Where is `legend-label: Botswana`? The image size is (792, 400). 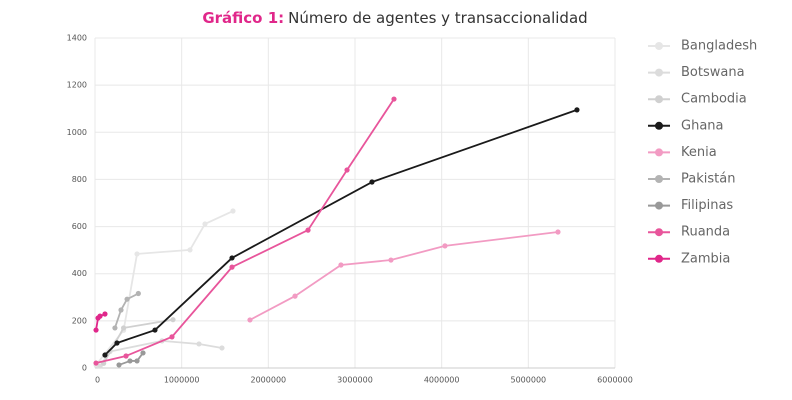
legend-label: Botswana is located at coordinates (713, 72).